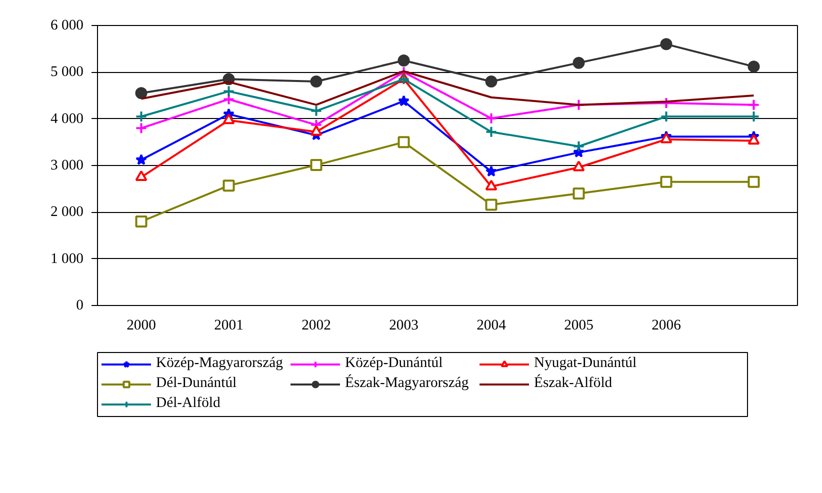  What do you see at coordinates (197, 383) in the screenshot?
I see `legend-label: Dél-Dunántúl` at bounding box center [197, 383].